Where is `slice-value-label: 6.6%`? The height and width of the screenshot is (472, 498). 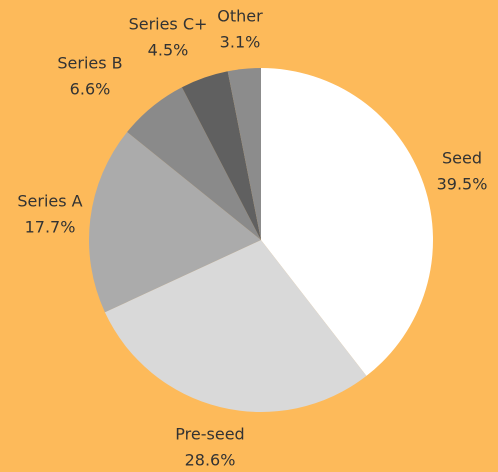 slice-value-label: 6.6% is located at coordinates (90, 89).